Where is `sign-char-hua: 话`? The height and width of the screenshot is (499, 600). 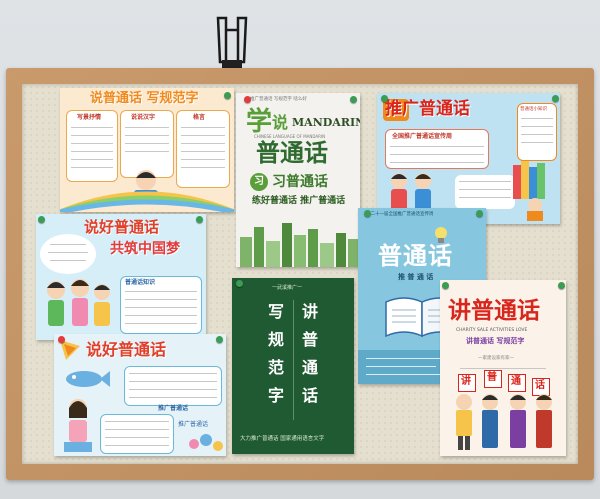 sign-char-hua: 话 is located at coordinates (540, 385).